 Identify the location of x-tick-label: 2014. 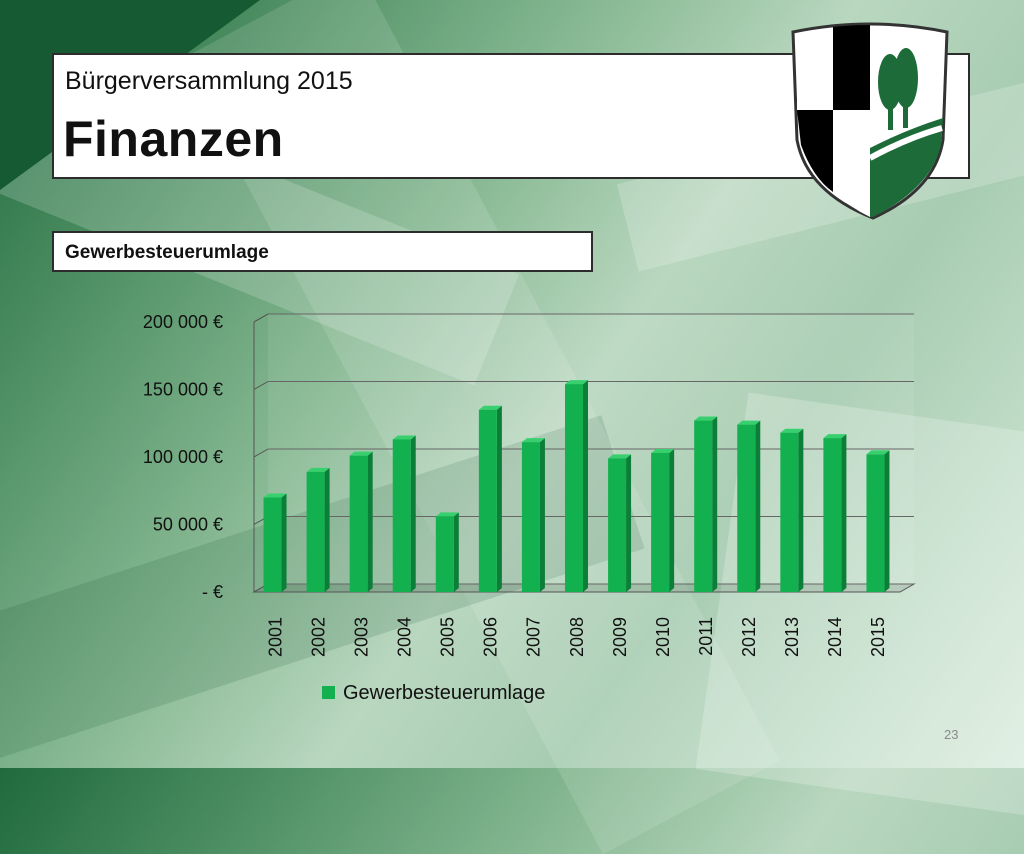
(835, 637).